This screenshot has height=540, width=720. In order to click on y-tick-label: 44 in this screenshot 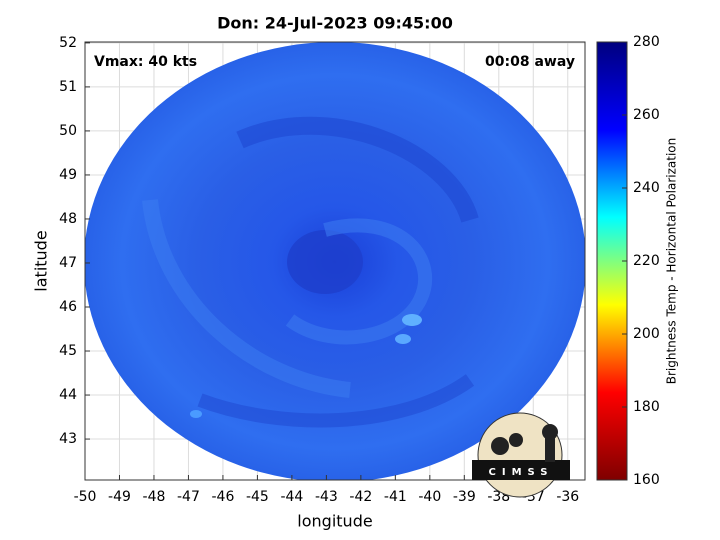, I will do `click(68, 395)`.